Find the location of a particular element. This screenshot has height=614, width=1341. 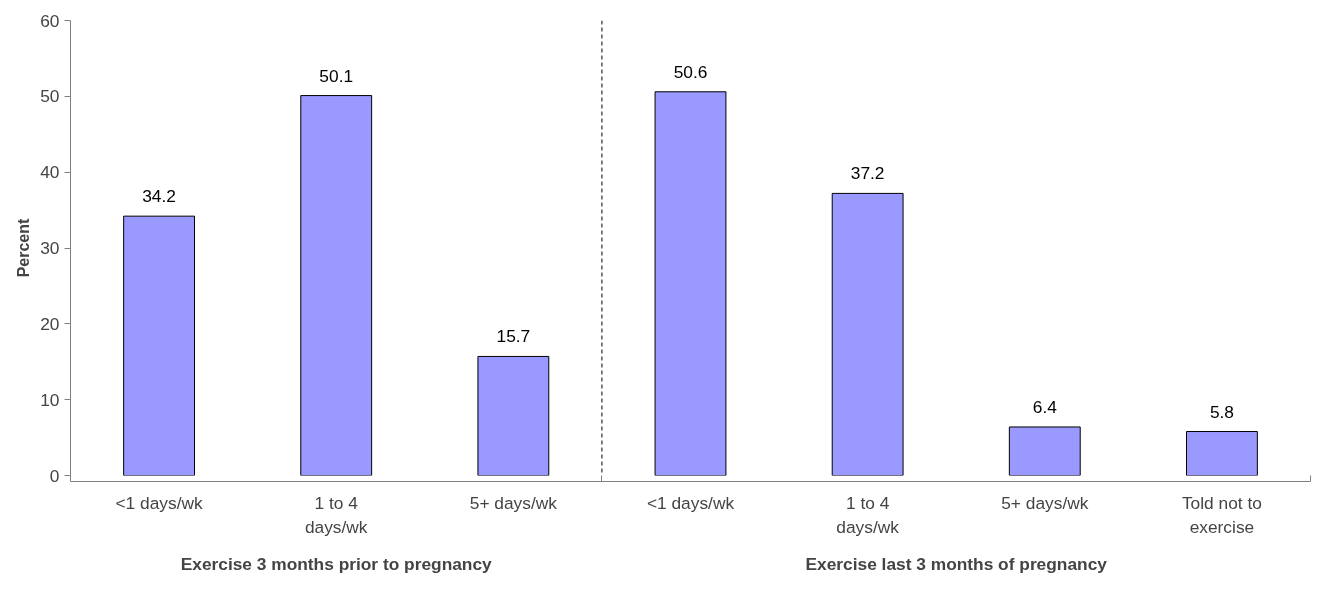

data-label: 34.2 is located at coordinates (159, 196).